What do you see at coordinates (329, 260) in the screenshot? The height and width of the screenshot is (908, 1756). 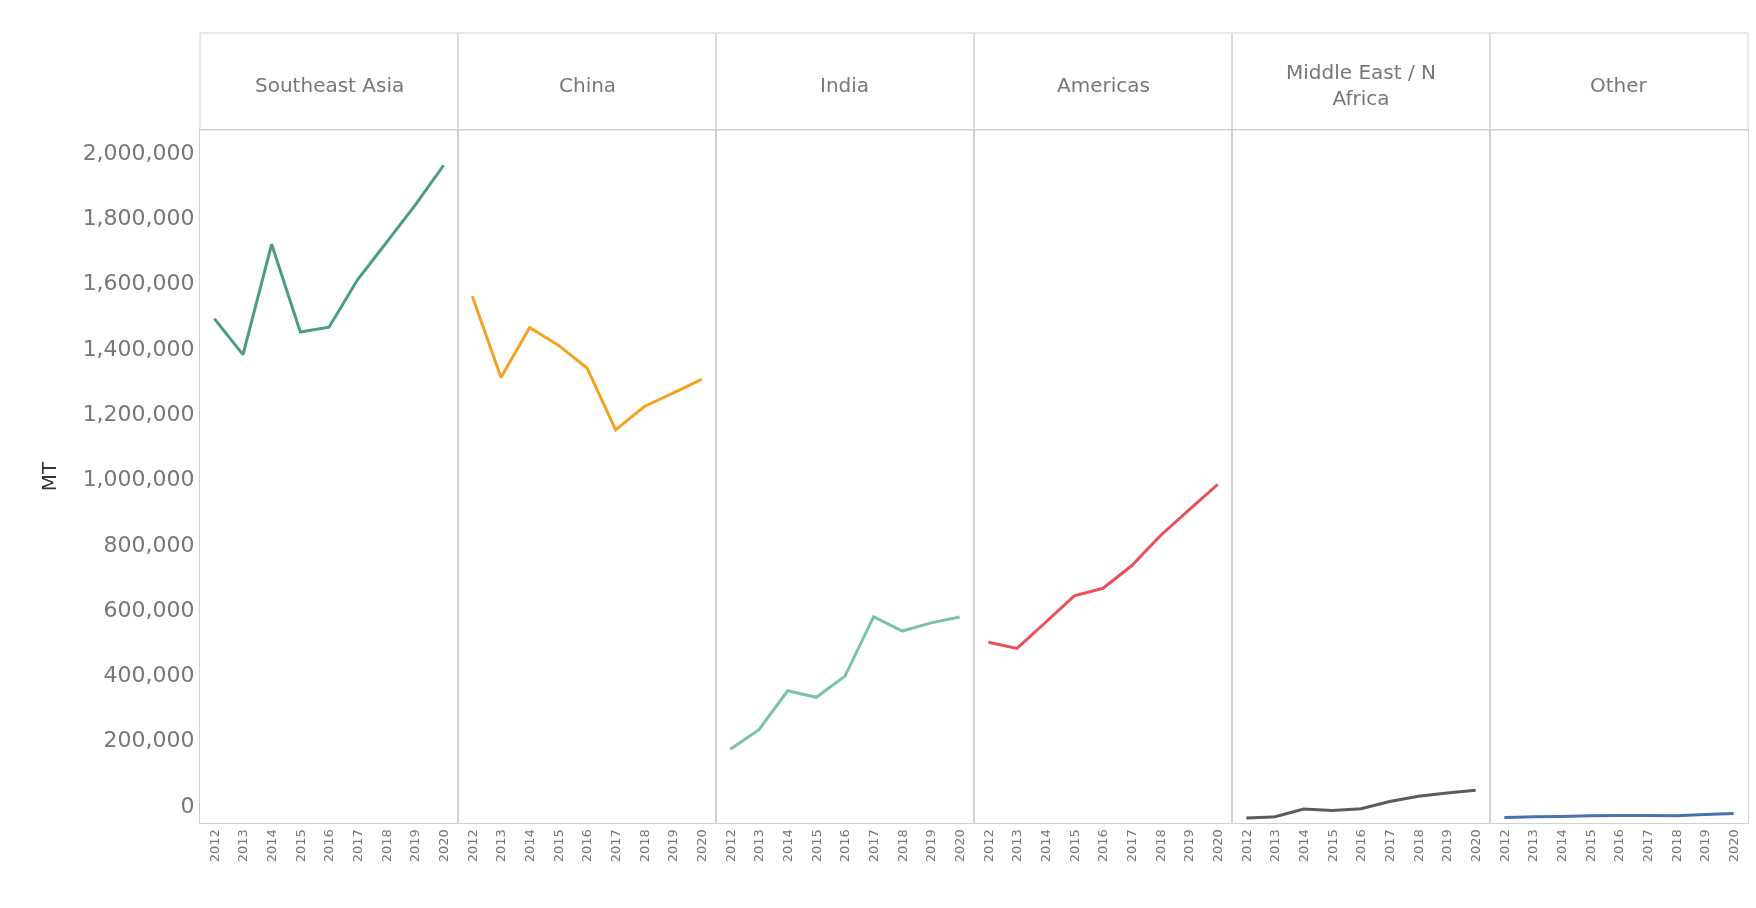 I see `line-series` at bounding box center [329, 260].